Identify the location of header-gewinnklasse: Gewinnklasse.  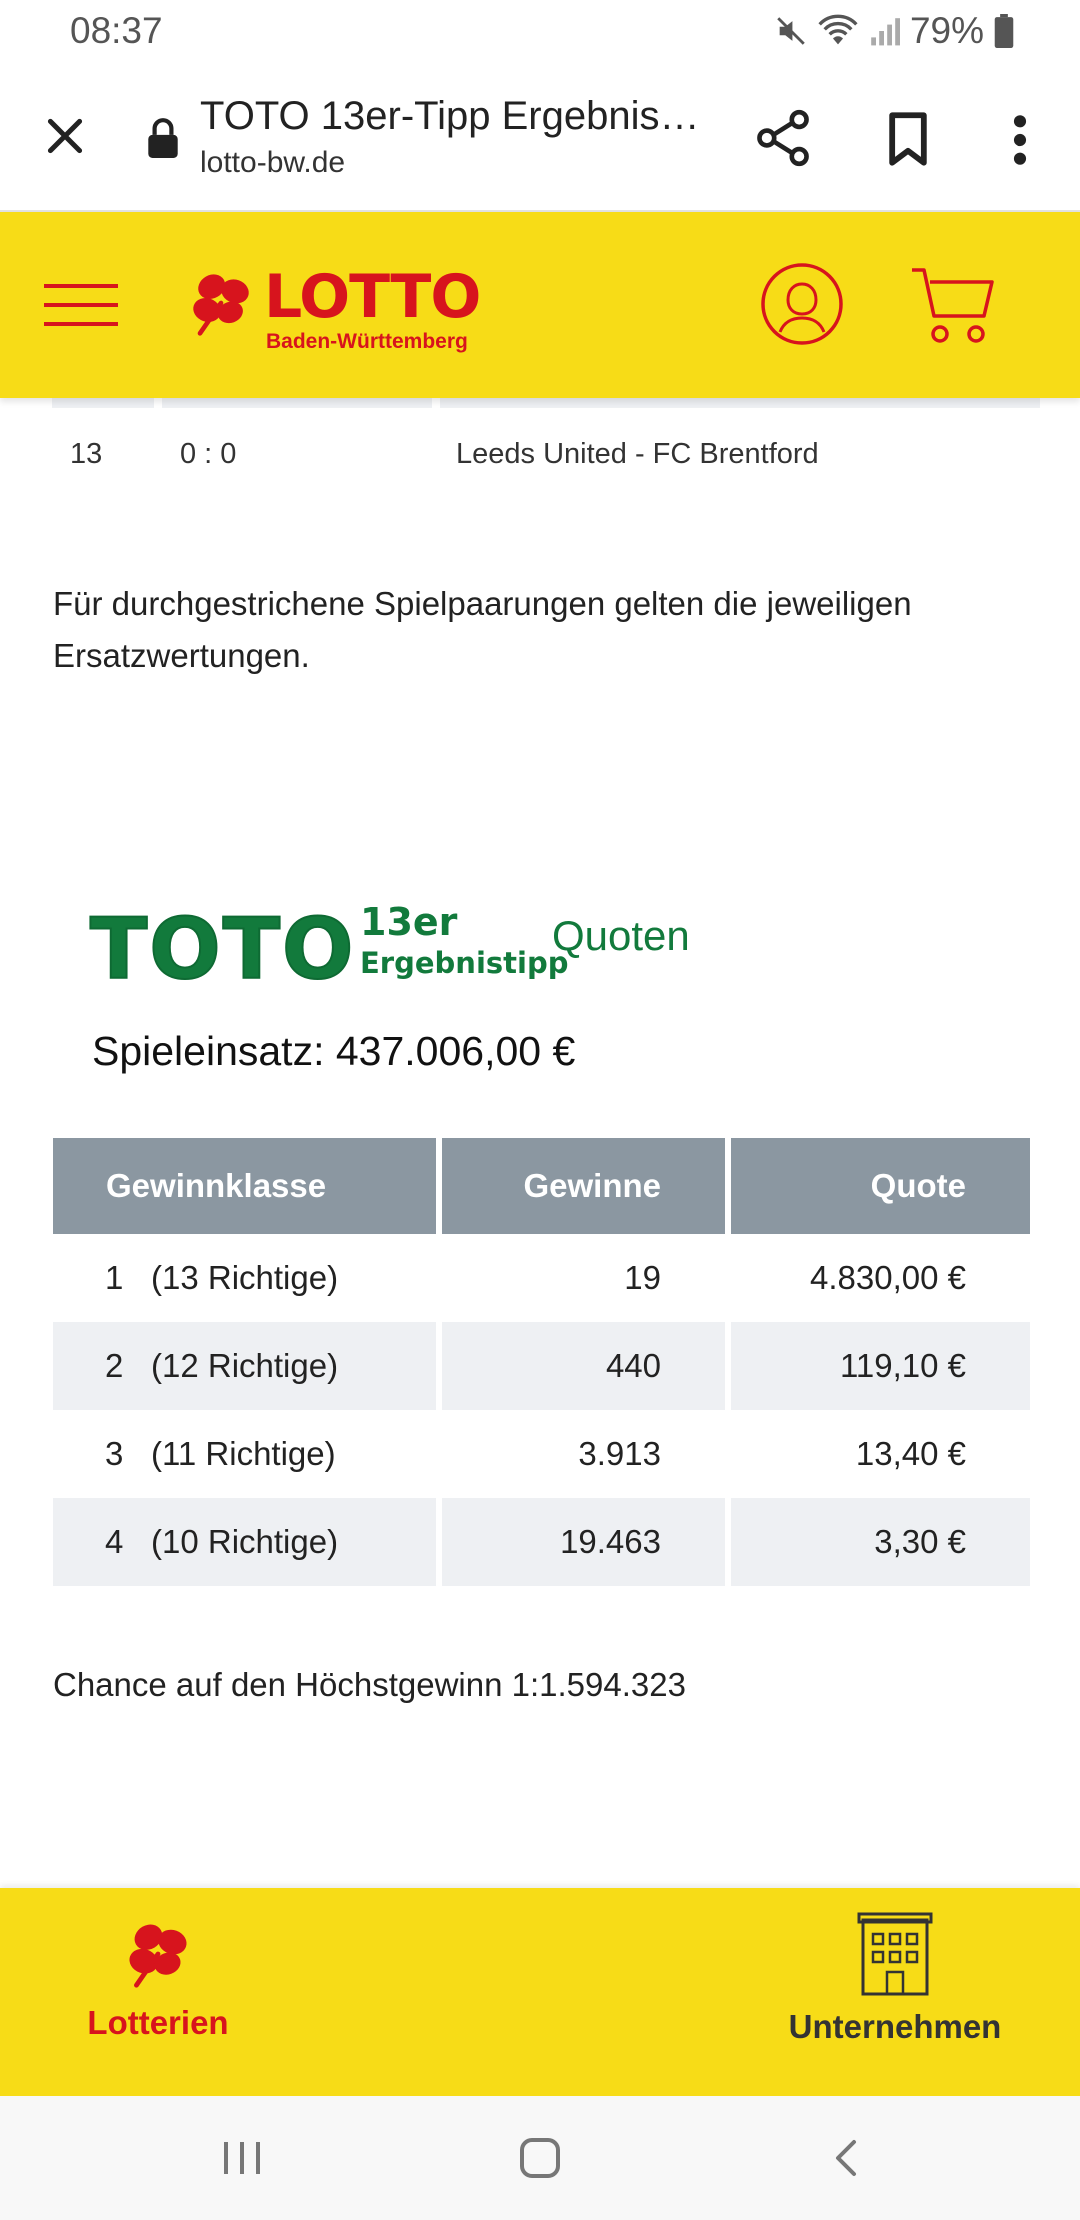
(244, 1186).